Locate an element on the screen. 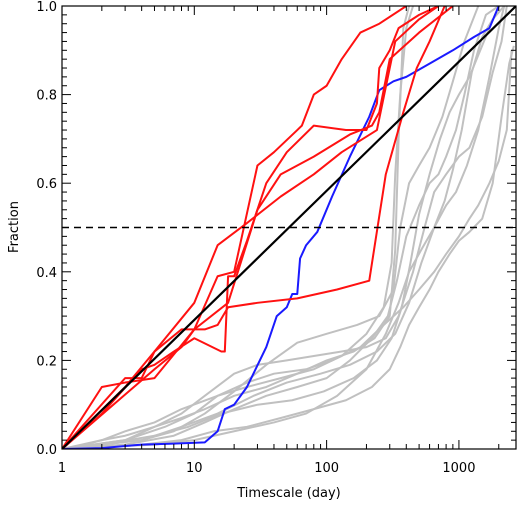  y-axis-label: Fraction is located at coordinates (14, 227).